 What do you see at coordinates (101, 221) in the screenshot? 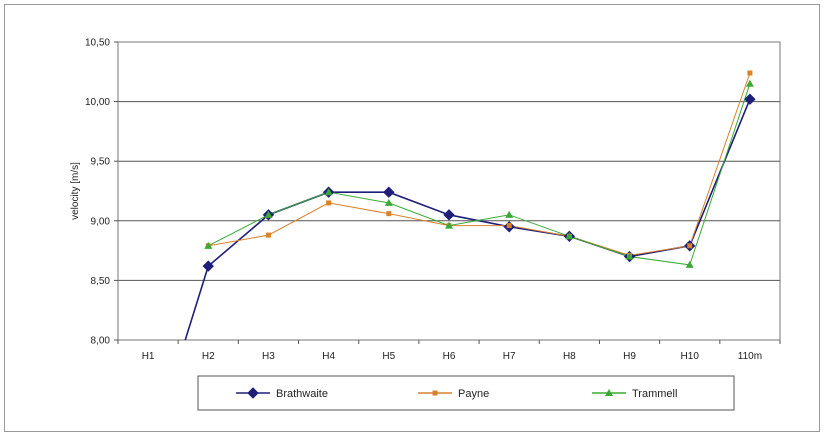
I see `y-tick-label: 9,00` at bounding box center [101, 221].